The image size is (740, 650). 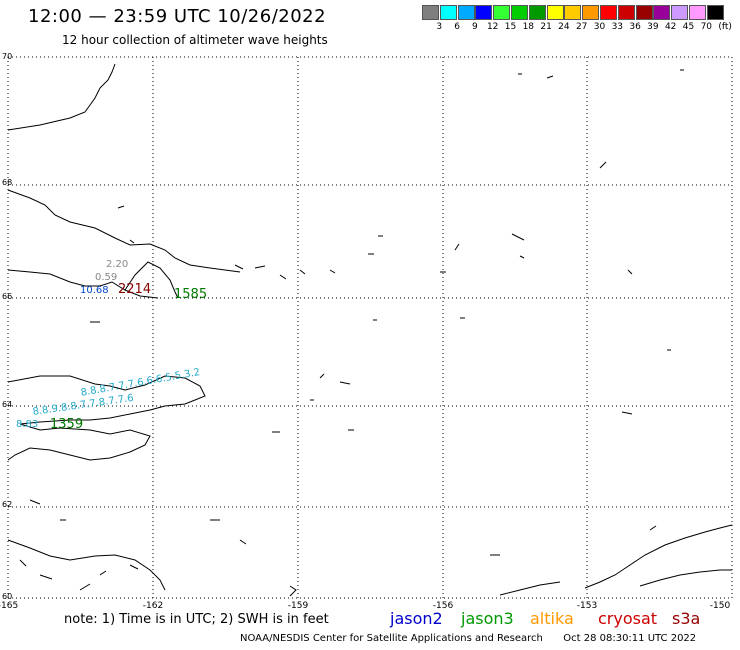 What do you see at coordinates (117, 264) in the screenshot?
I see `obs-gray-1: 2.20` at bounding box center [117, 264].